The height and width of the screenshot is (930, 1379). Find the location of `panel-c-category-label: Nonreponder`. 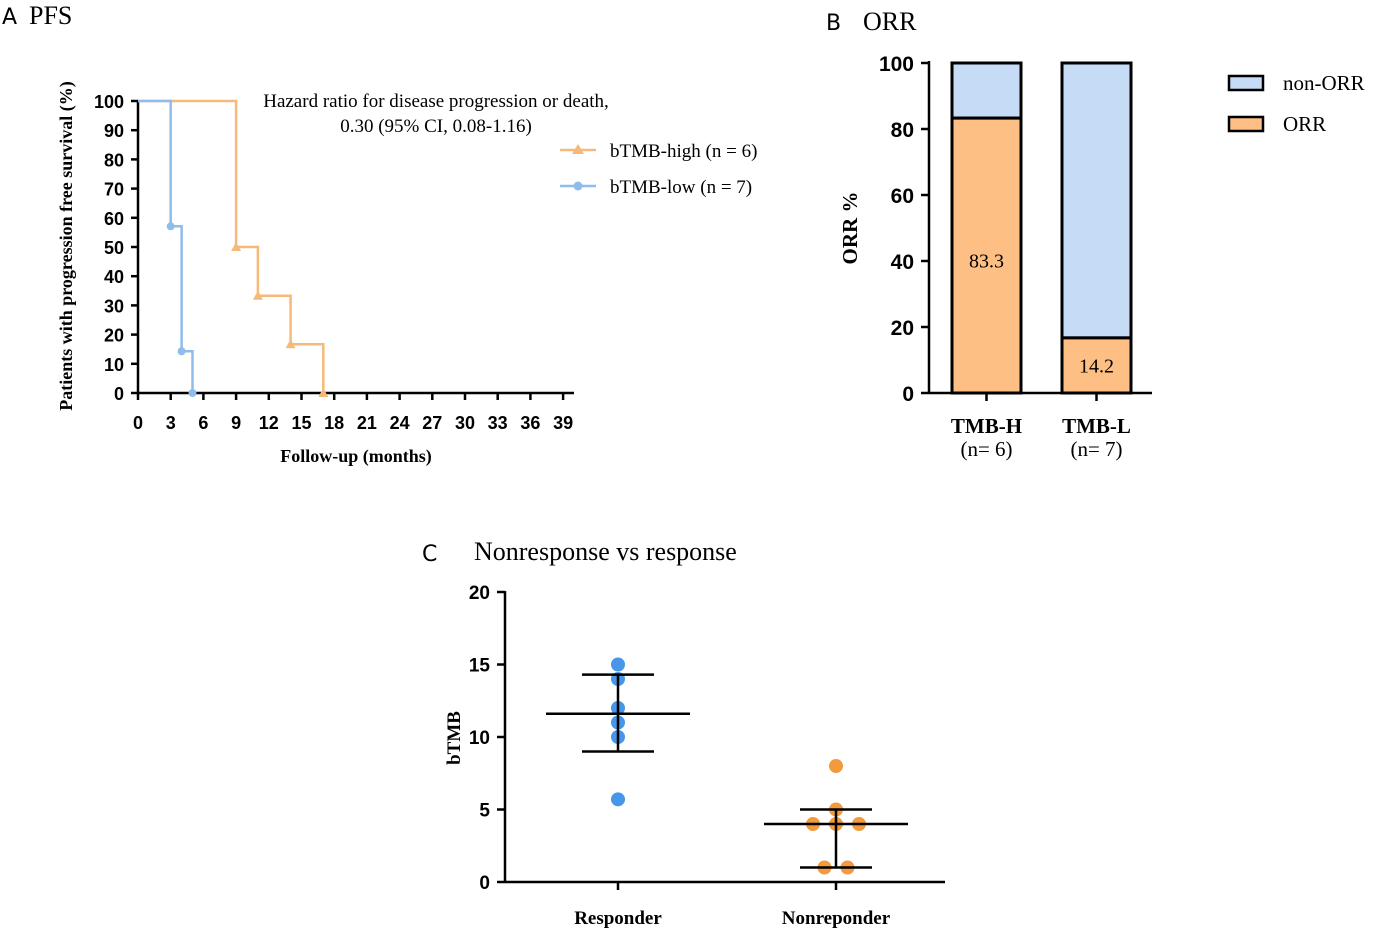

panel-c-category-label: Nonreponder is located at coordinates (836, 918).